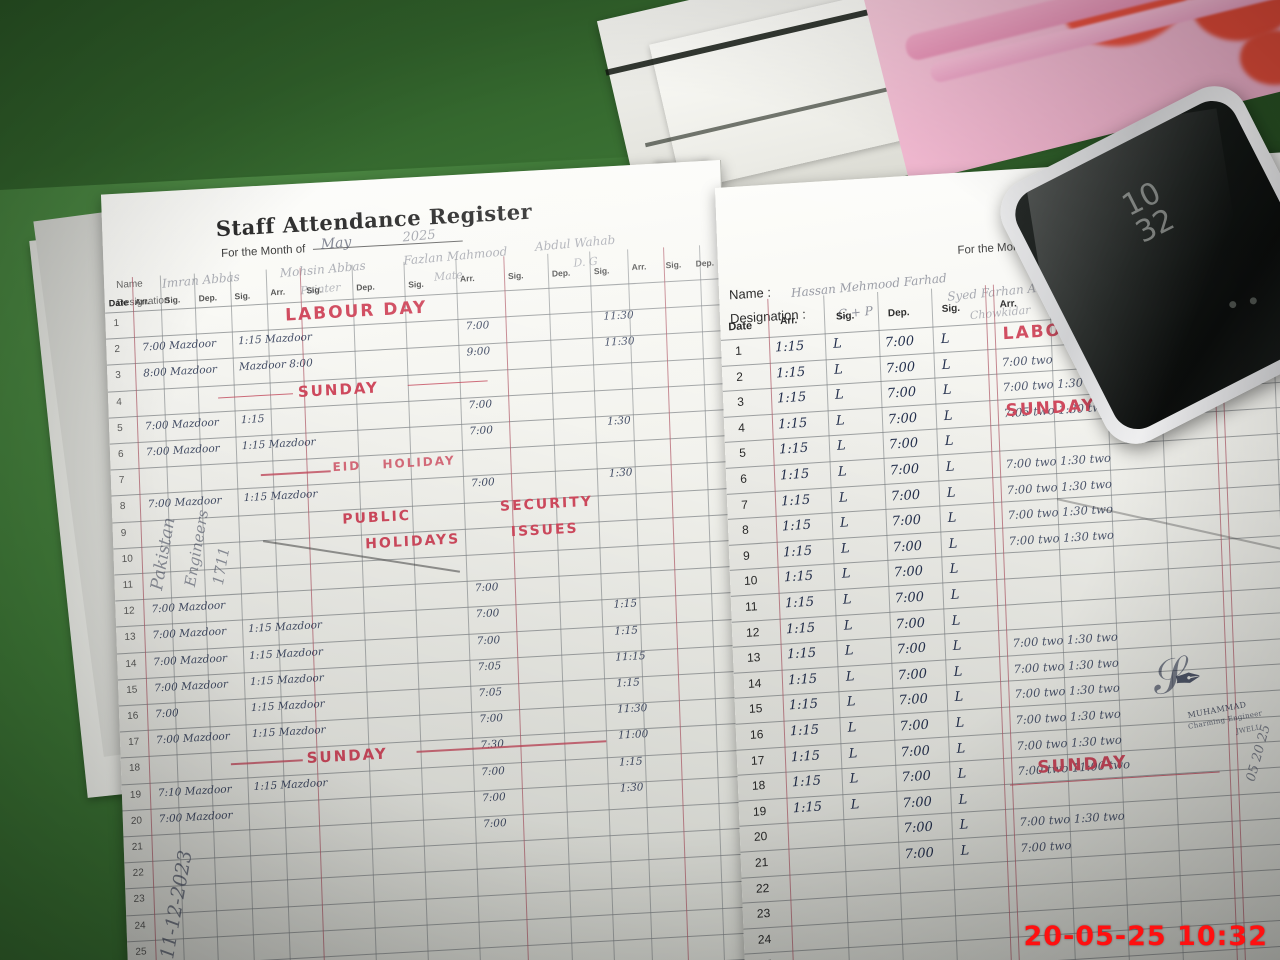 The image size is (1280, 960). Describe the element at coordinates (166, 714) in the screenshot. I see `left-cell-arrival: 7:00` at that location.